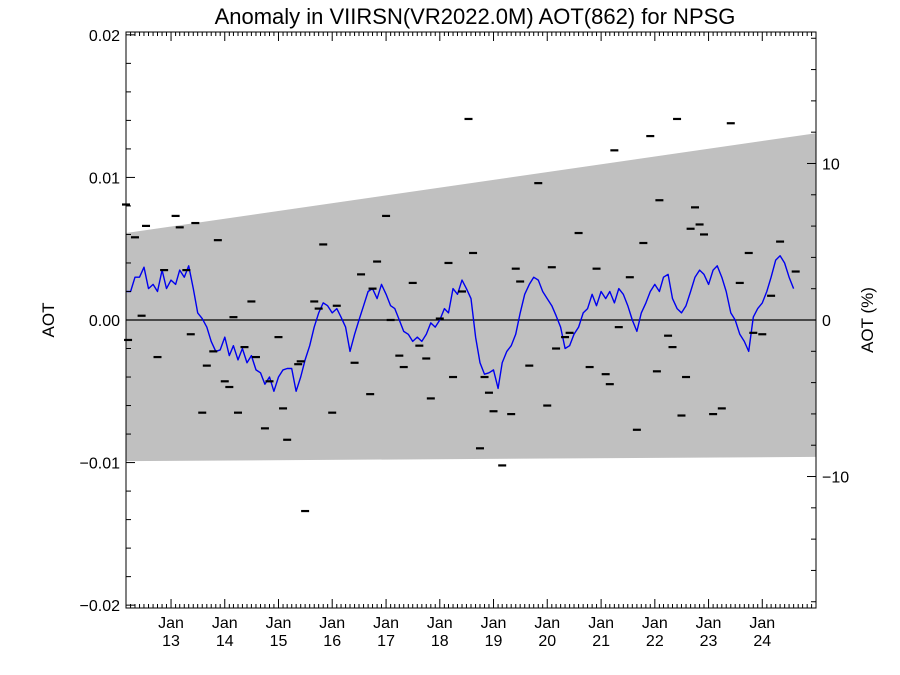 This screenshot has width=900, height=675. What do you see at coordinates (709, 641) in the screenshot?
I see `x-tick-year-label: 23` at bounding box center [709, 641].